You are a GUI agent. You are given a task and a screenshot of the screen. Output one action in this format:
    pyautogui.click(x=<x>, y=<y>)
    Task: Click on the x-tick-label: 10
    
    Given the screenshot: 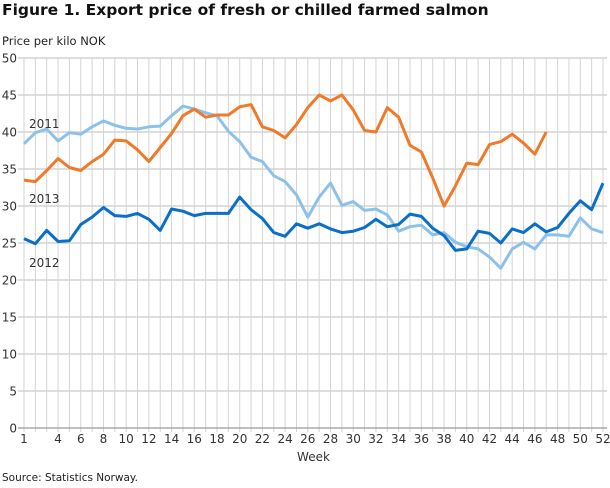 What is the action you would take?
    pyautogui.click(x=126, y=439)
    